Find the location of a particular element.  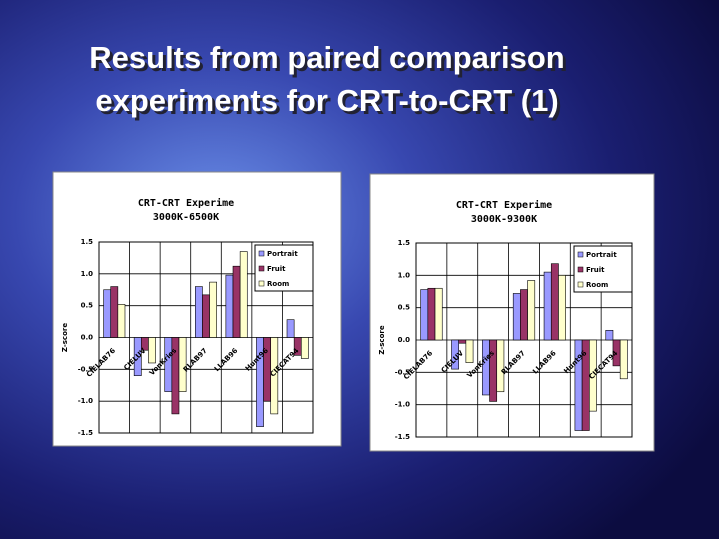

chart-subtitle: 3000K-9300K is located at coordinates (504, 219).